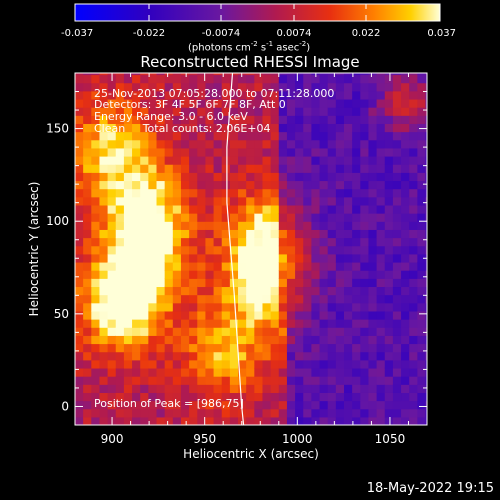  Describe the element at coordinates (258, 21) in the screenshot. I see `colorbar: -0.037 -0.022 -0.0074 0.0074 0.022 0.037` at that location.